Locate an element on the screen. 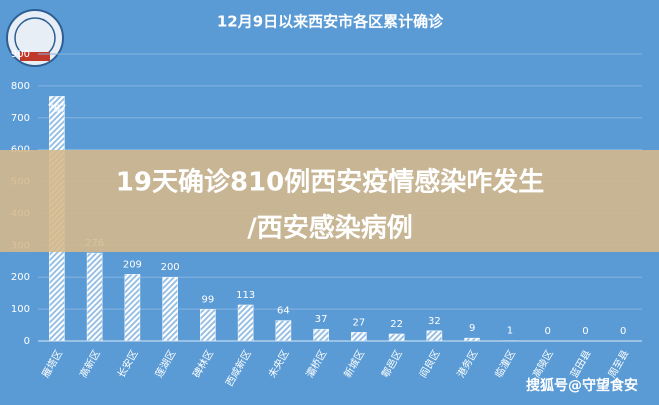 The height and width of the screenshot is (405, 659). y-tick-label: 700 is located at coordinates (20, 118).